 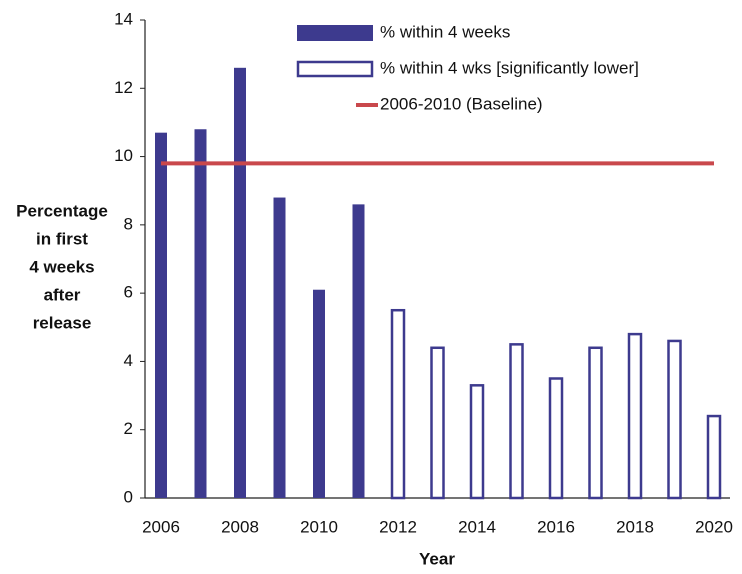 What do you see at coordinates (319, 526) in the screenshot?
I see `x-tick-label: 2010` at bounding box center [319, 526].